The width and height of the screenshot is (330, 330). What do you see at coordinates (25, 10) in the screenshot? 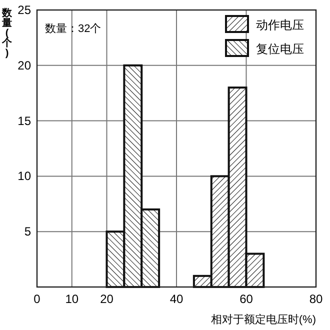
I see `y-tick-label: 25` at bounding box center [25, 10].